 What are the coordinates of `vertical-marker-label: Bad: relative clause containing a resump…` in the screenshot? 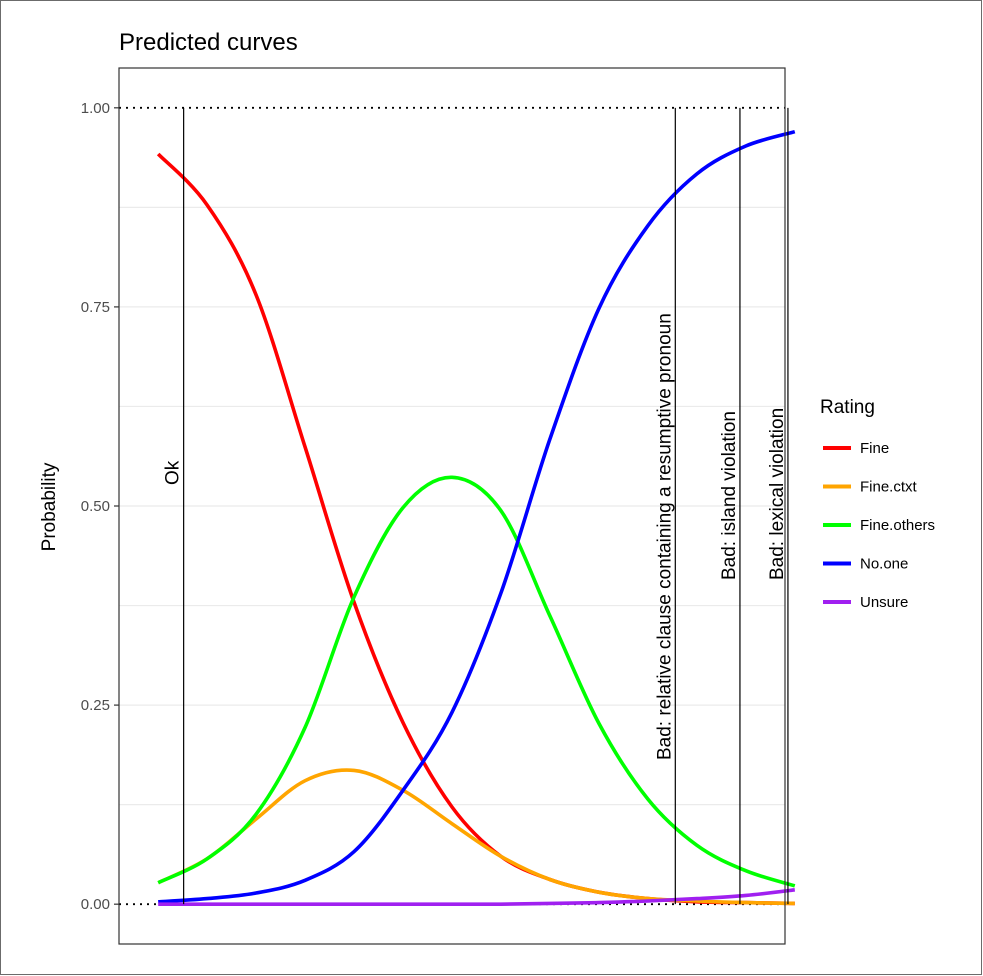 It's located at (664, 536).